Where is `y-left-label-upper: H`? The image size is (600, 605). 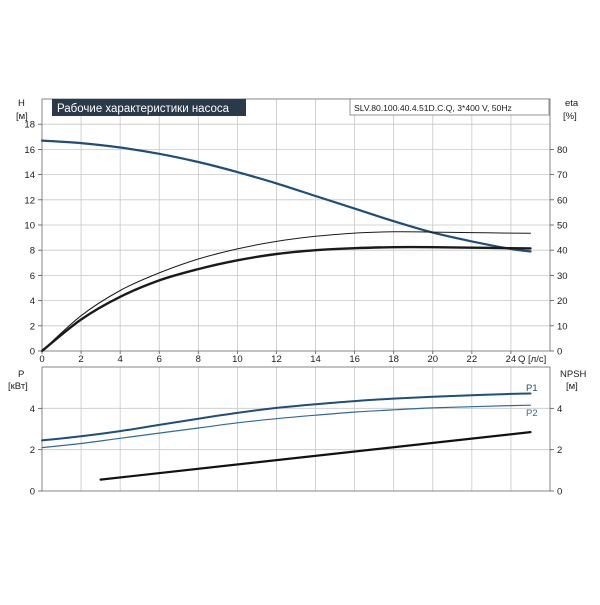
y-left-label-upper: H is located at coordinates (21, 103).